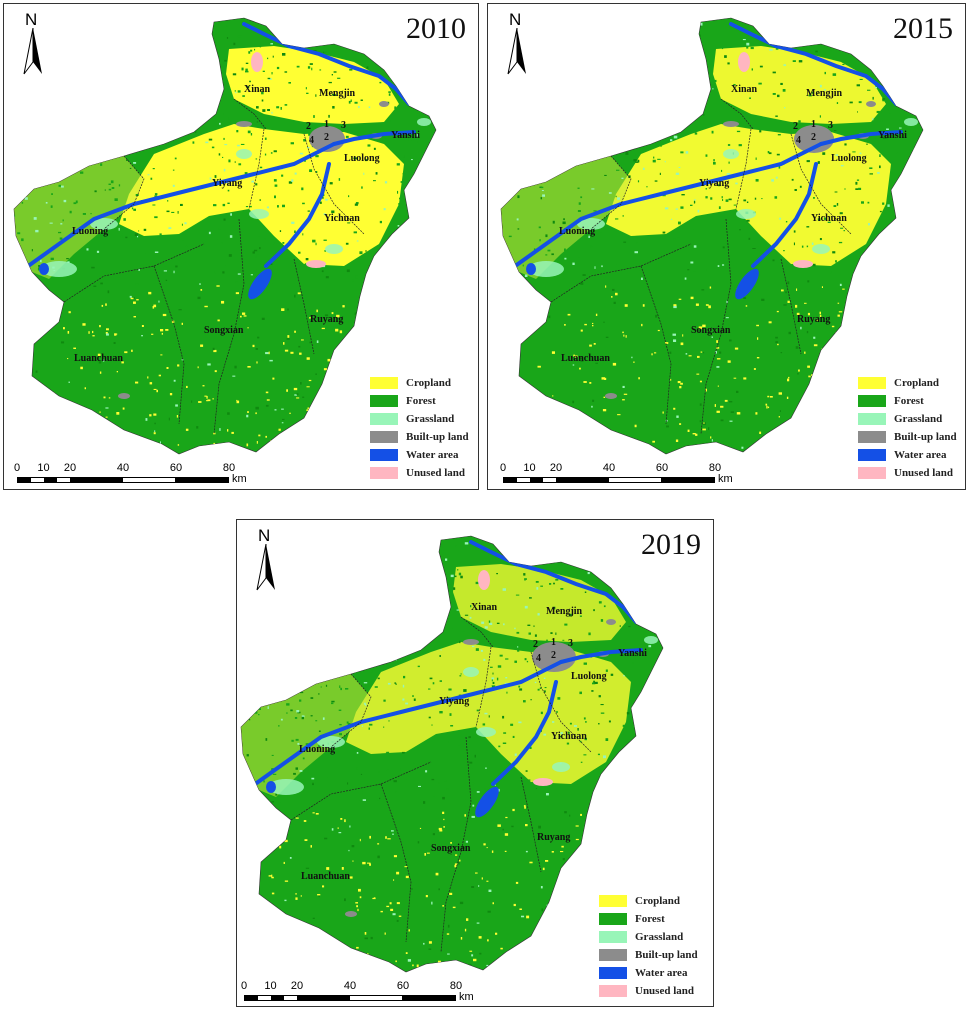 This screenshot has width=969, height=1010. Describe the element at coordinates (654, 937) in the screenshot. I see `legend-item-grassland: Grassland` at that location.